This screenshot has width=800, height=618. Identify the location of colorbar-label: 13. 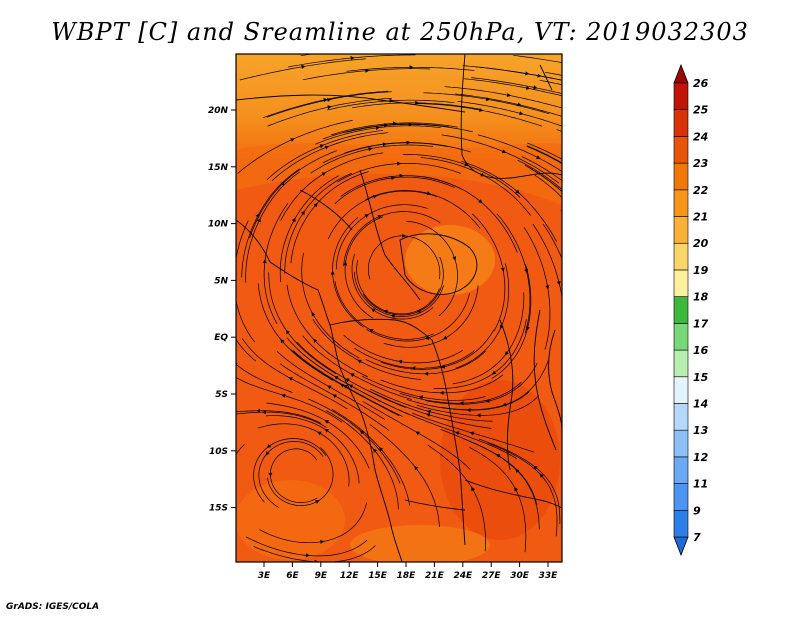
(701, 430).